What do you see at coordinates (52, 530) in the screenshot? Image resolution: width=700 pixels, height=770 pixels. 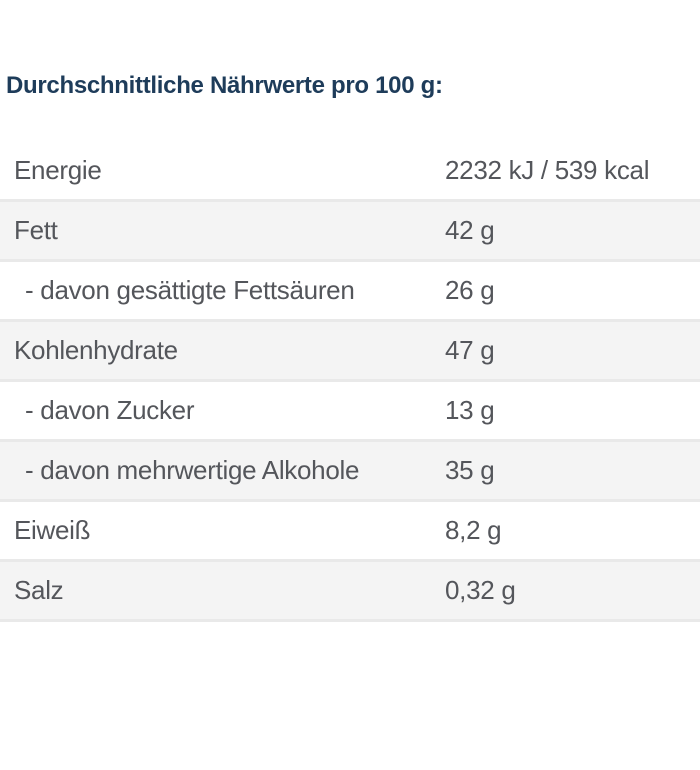 I see `nutrient-label: Eiweiß` at bounding box center [52, 530].